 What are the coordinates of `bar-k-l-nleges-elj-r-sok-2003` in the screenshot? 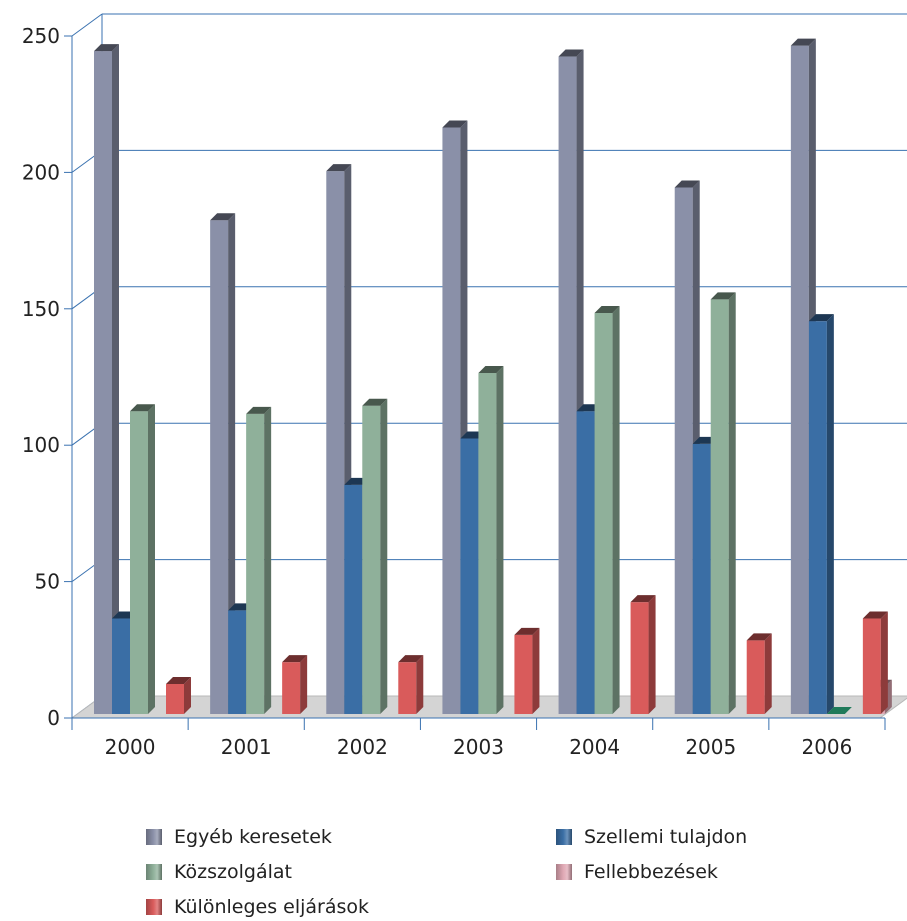 It's located at (527, 670).